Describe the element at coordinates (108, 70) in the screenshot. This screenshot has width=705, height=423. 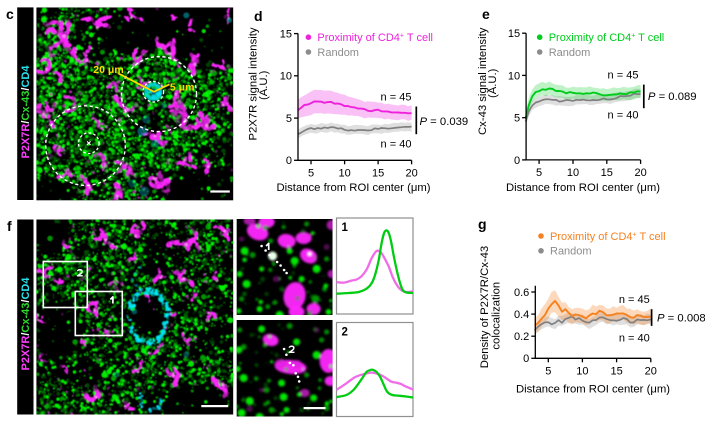
I see `svg-text: 20 μm` at that location.